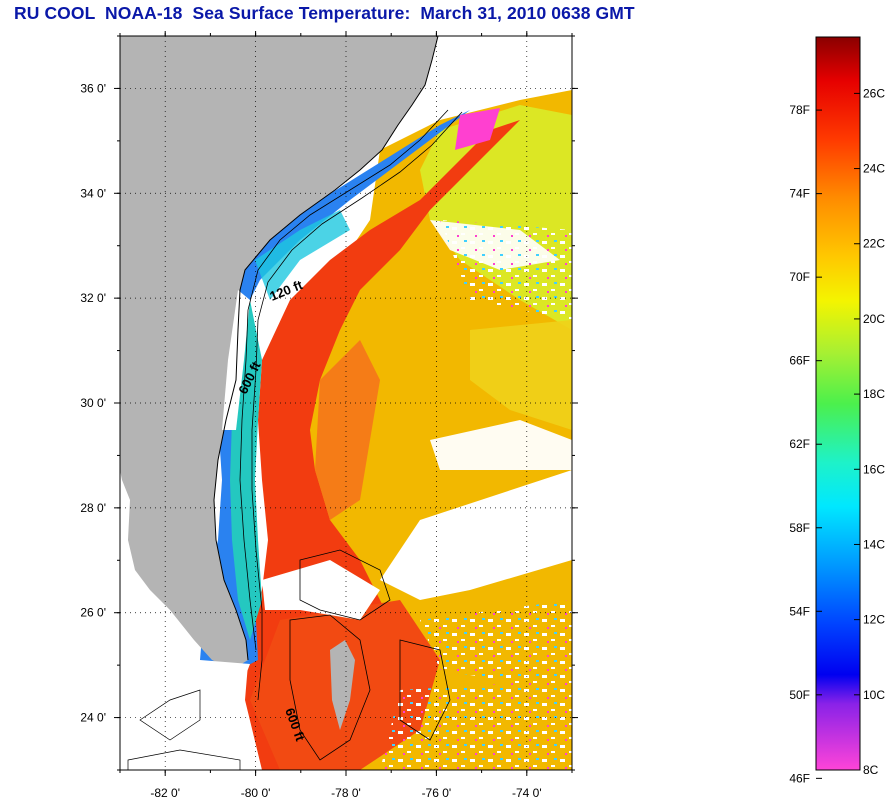 The height and width of the screenshot is (801, 889). I want to click on lat-tick-label: 24 0', so click(93, 718).